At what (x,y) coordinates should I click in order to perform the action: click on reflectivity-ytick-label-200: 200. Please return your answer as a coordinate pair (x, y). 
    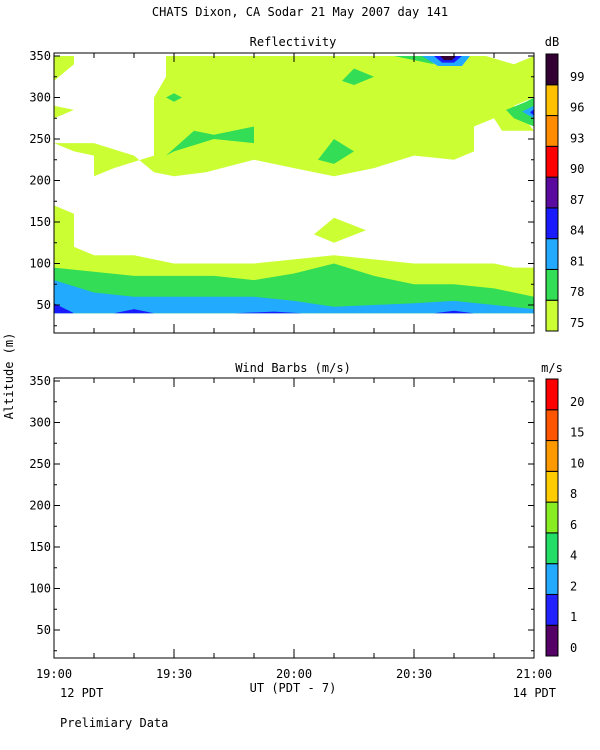
    Looking at the image, I should click on (40, 181).